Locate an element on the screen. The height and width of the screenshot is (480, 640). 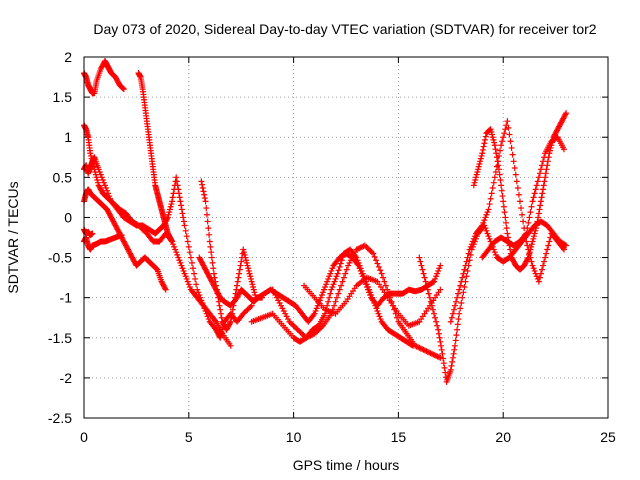
y-tick-label: 1.5 is located at coordinates (63, 97).